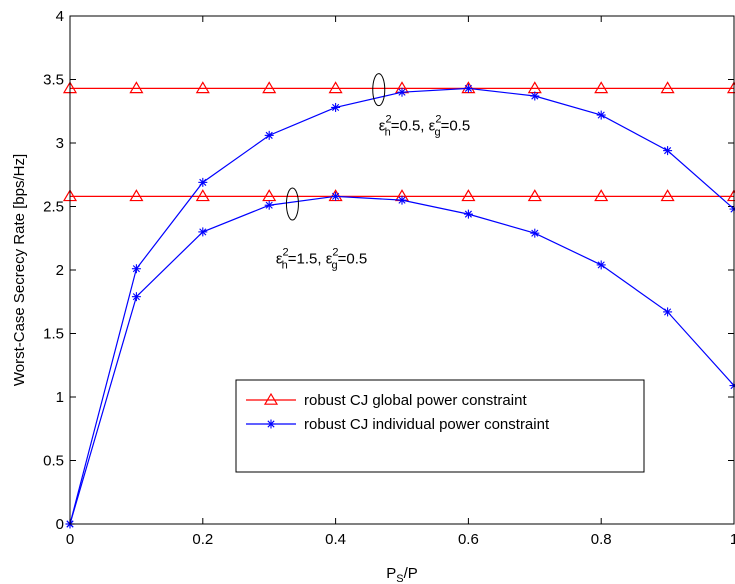  I want to click on y-axis-label: Worst-Case Secrecy Rate [bps/Hz], so click(19, 270).